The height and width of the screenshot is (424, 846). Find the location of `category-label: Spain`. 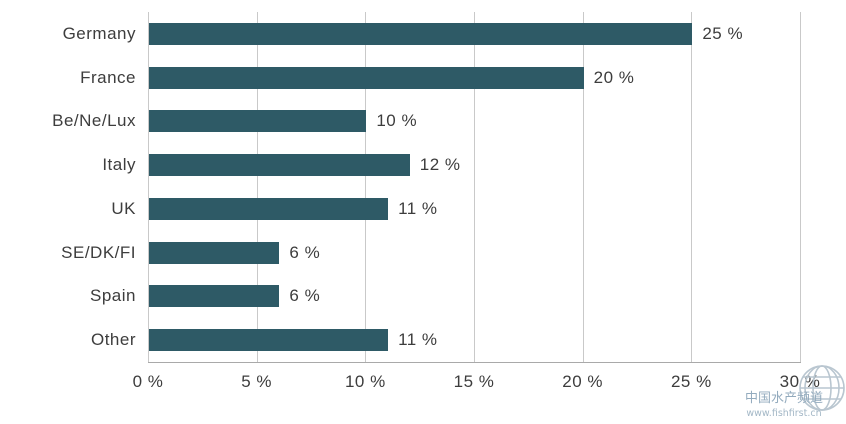

category-label: Spain is located at coordinates (113, 296).